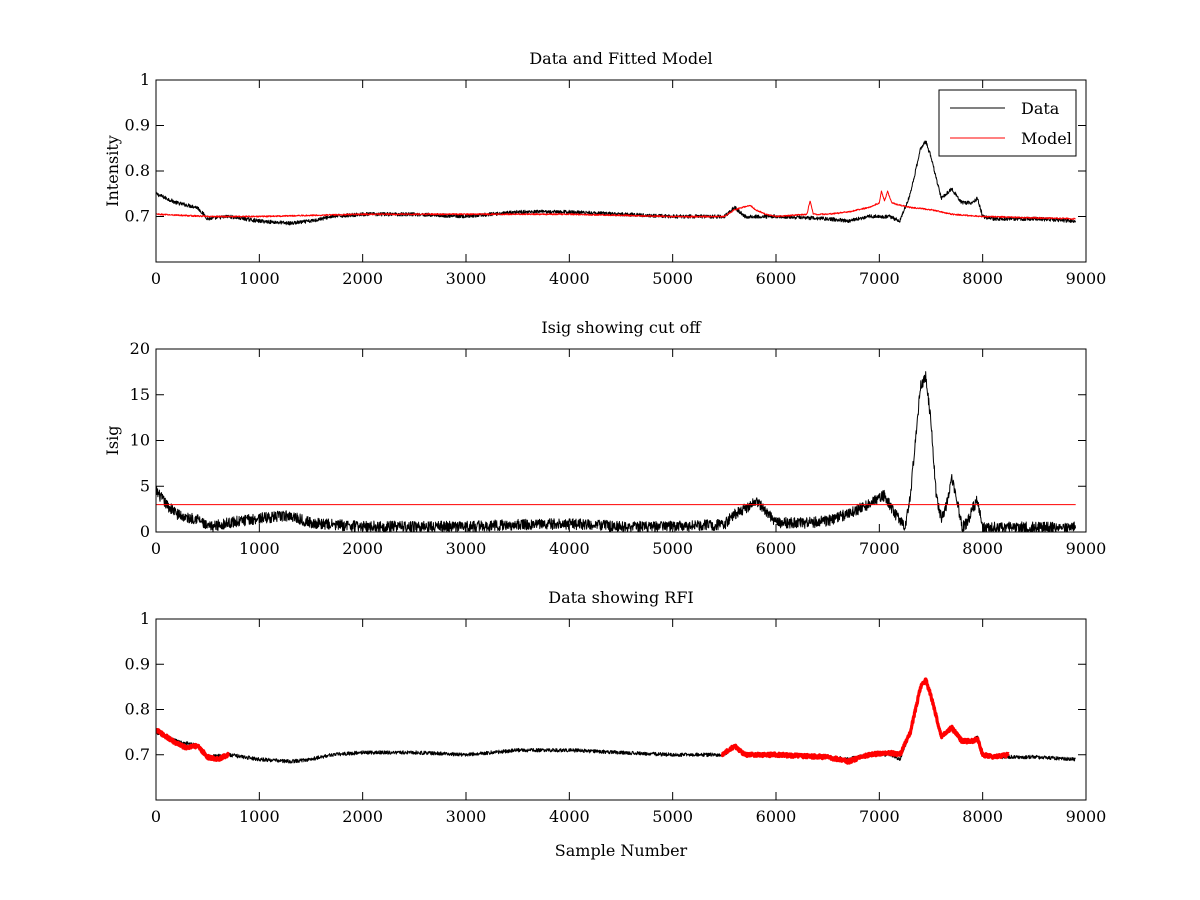  I want to click on chart-title: Isig showing cut off, so click(621, 327).